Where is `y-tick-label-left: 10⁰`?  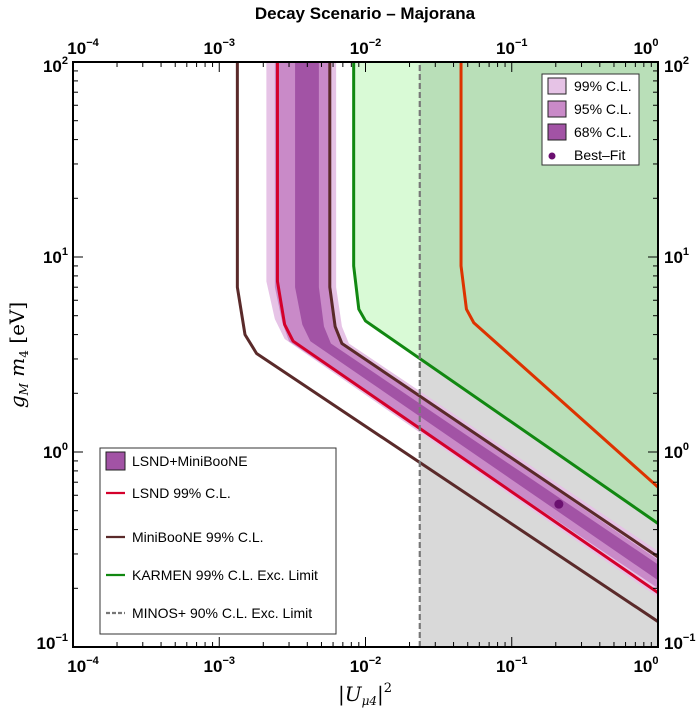 y-tick-label-left: 10⁰ is located at coordinates (55, 451).